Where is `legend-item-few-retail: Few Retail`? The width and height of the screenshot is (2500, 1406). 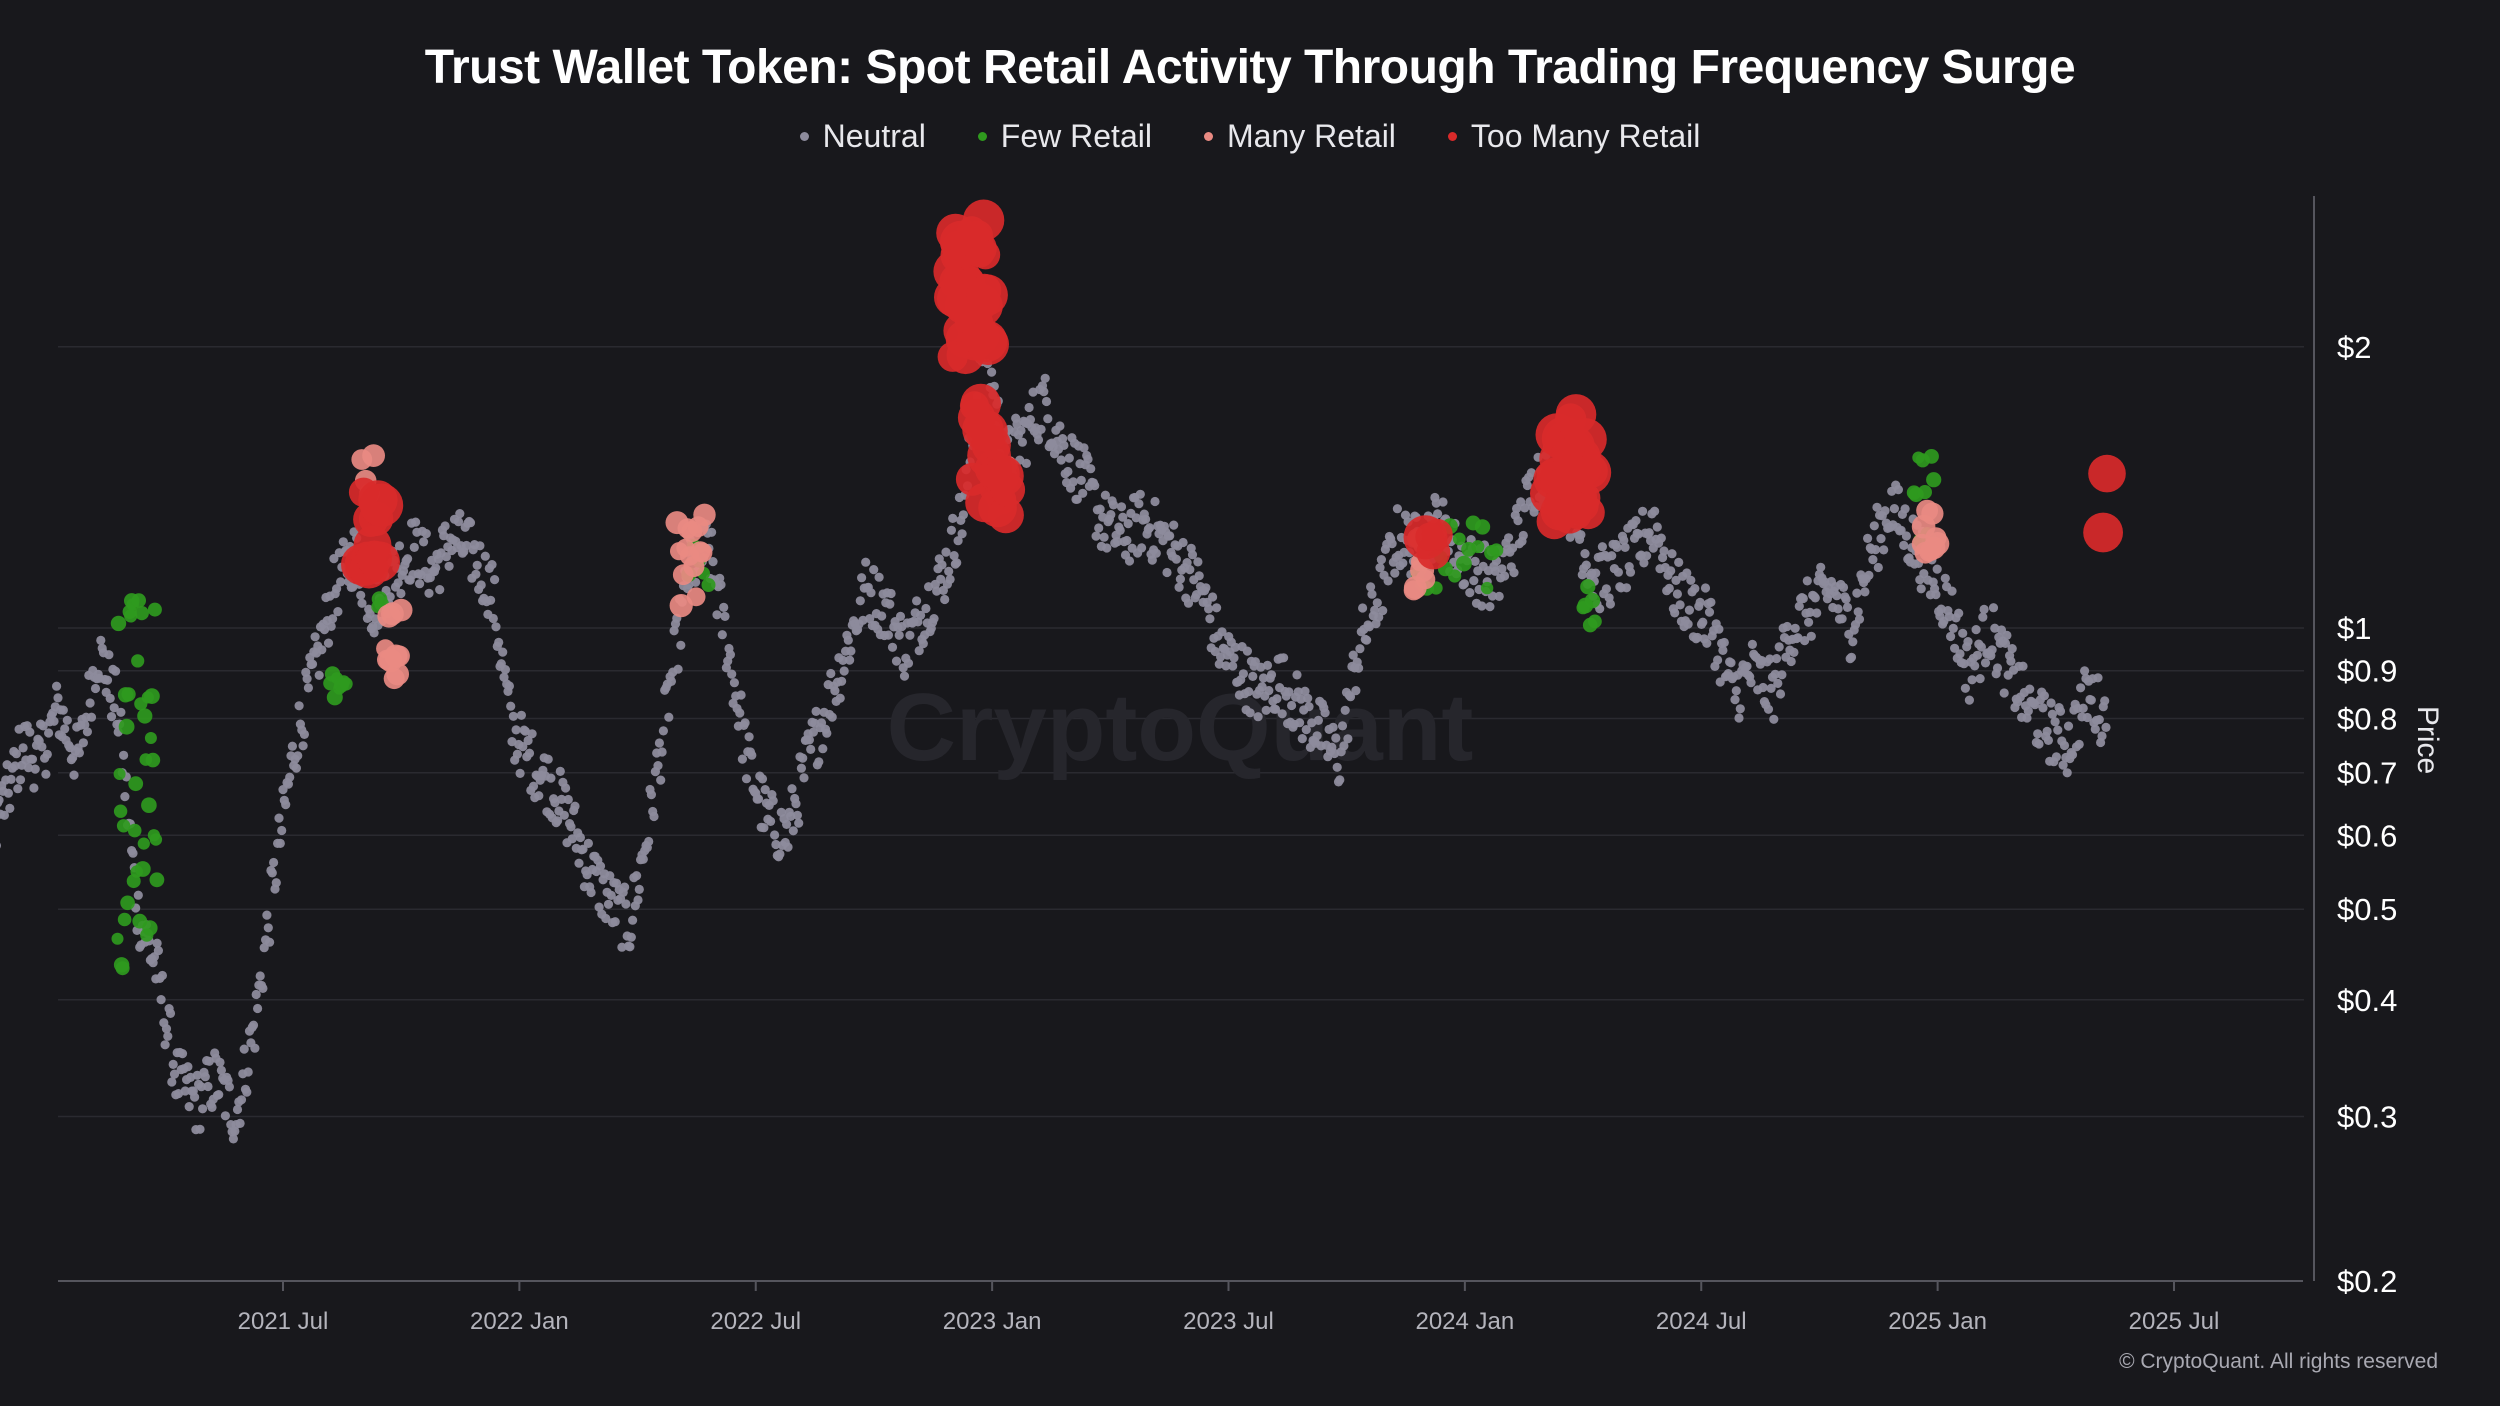
legend-item-few-retail: Few Retail is located at coordinates (1064, 136).